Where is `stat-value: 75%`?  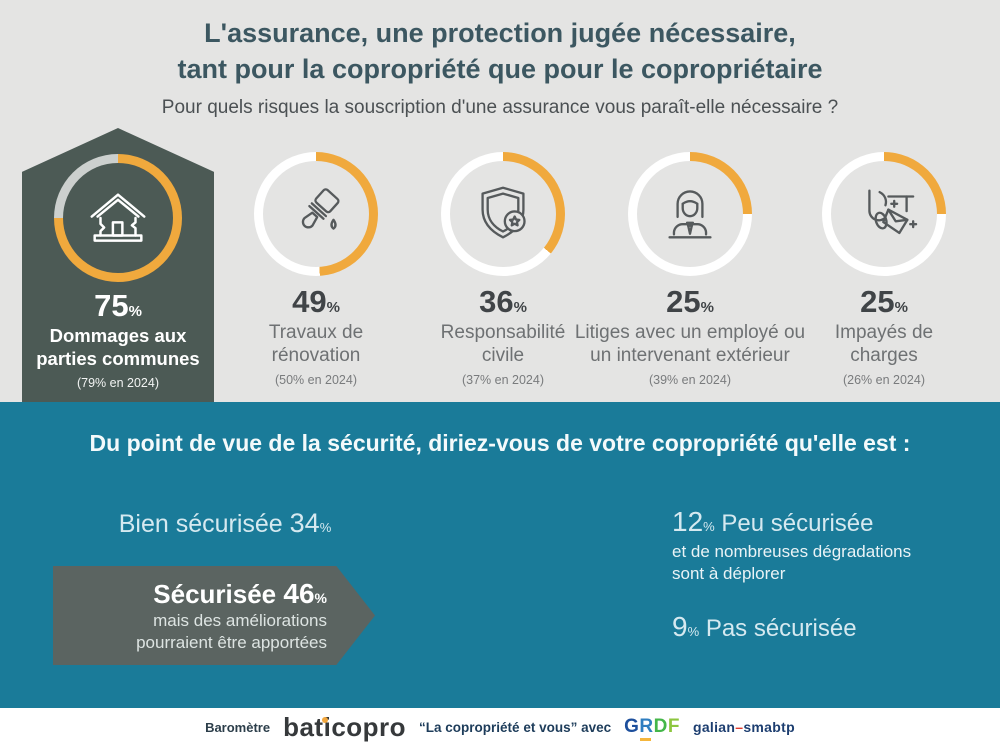
stat-value: 75% is located at coordinates (118, 305).